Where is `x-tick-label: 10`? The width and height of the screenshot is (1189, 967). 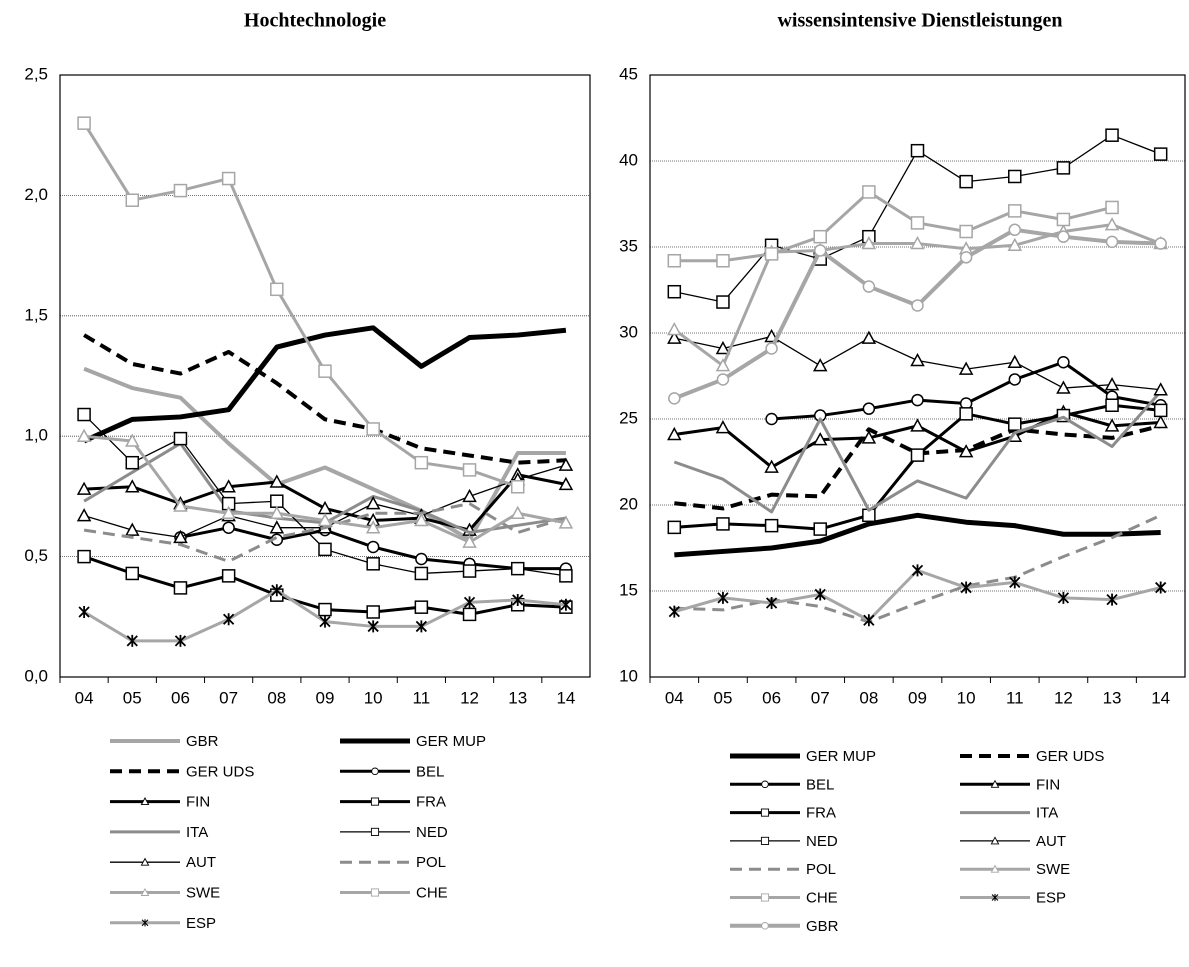 x-tick-label: 10 is located at coordinates (966, 697).